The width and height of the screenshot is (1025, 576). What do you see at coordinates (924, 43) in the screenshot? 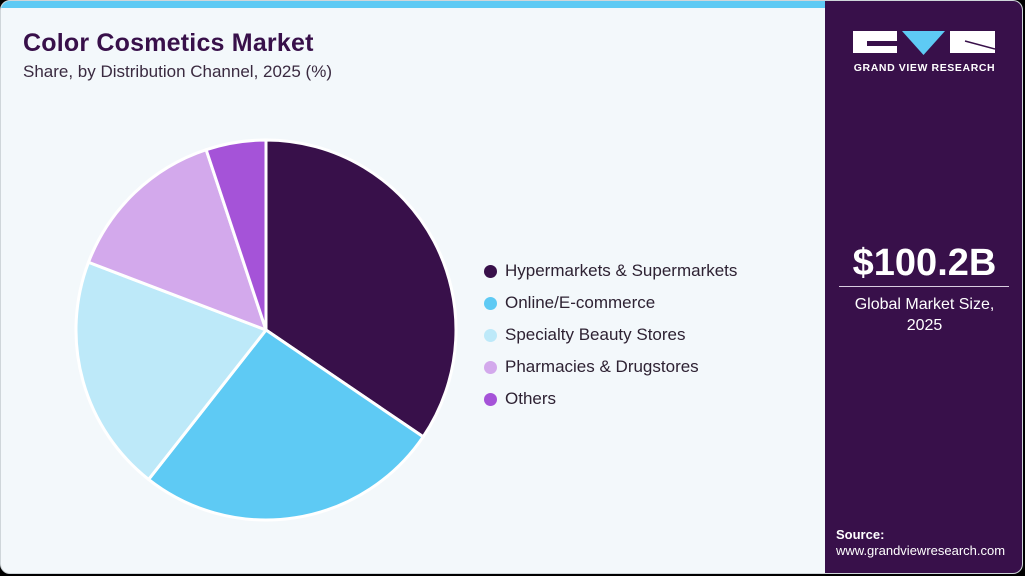
I see `gvr-logo-icon` at bounding box center [924, 43].